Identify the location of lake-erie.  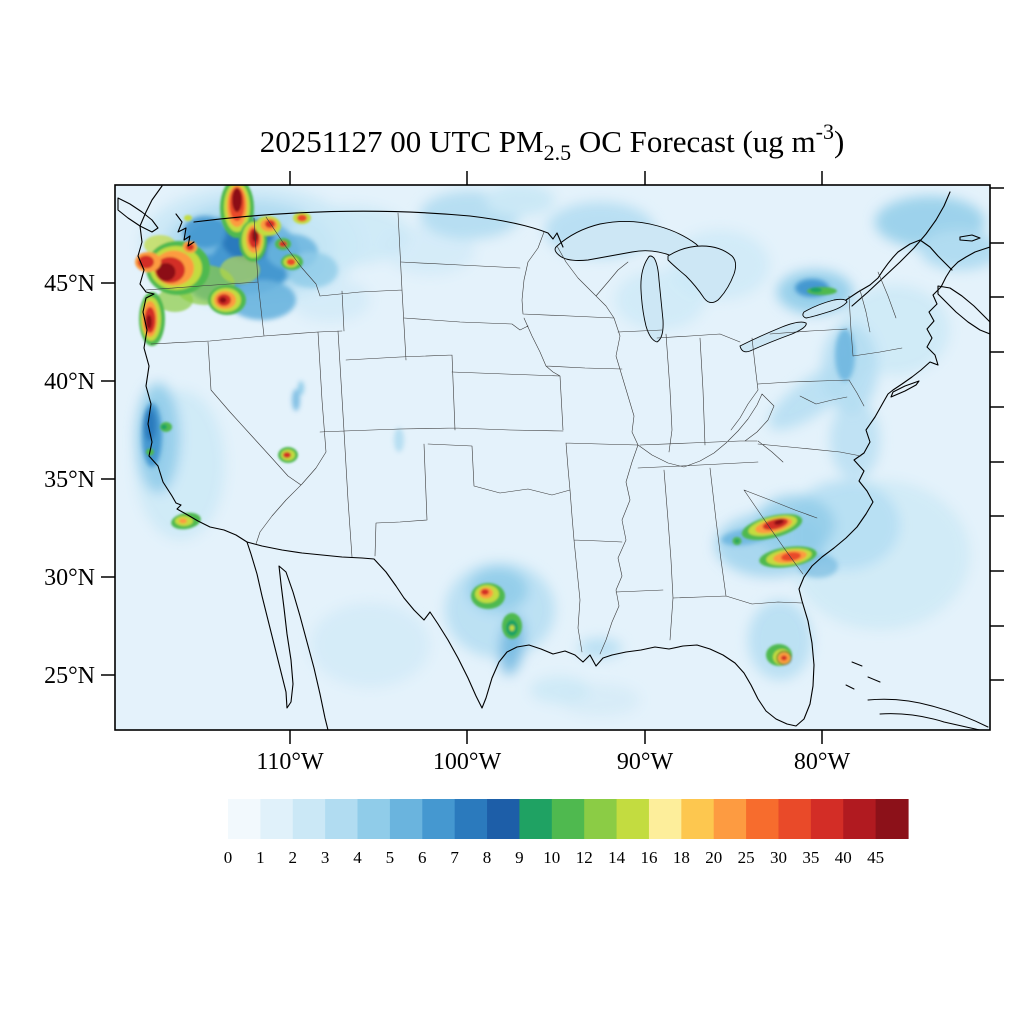
(773, 337).